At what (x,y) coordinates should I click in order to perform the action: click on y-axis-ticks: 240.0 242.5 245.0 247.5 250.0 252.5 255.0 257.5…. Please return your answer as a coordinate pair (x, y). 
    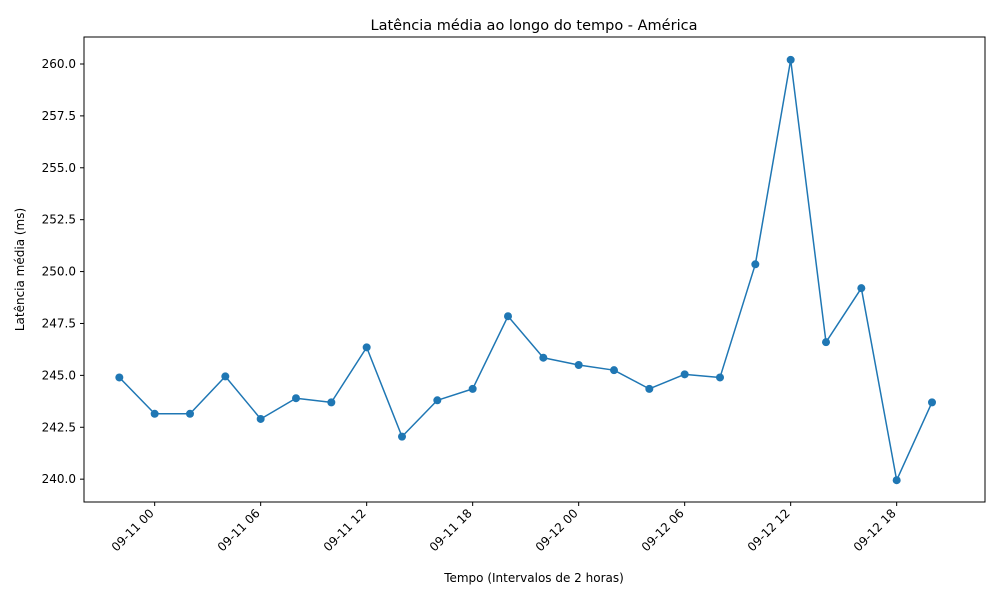
    Looking at the image, I should click on (63, 271).